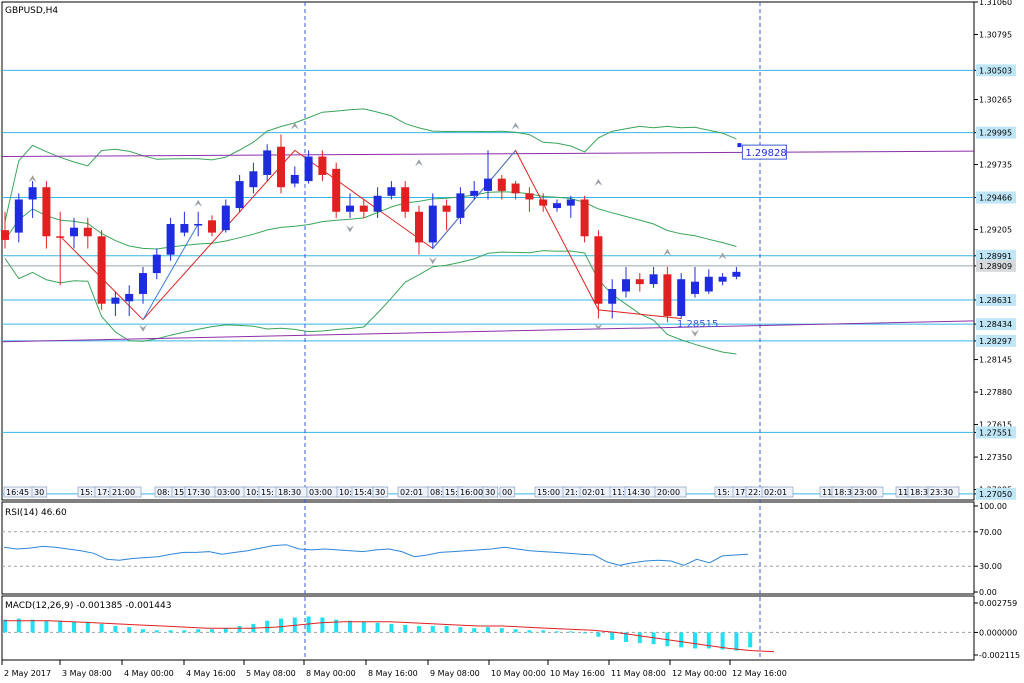  I want to click on event-label-35: 11:, so click(904, 492).